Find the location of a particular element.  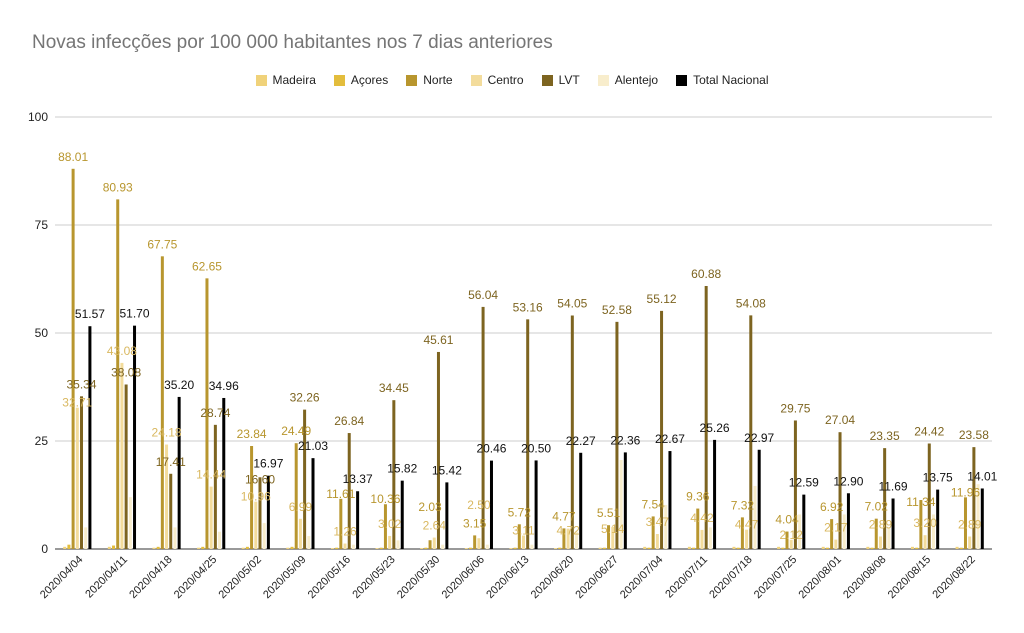

data-label: 60.88 is located at coordinates (706, 274).